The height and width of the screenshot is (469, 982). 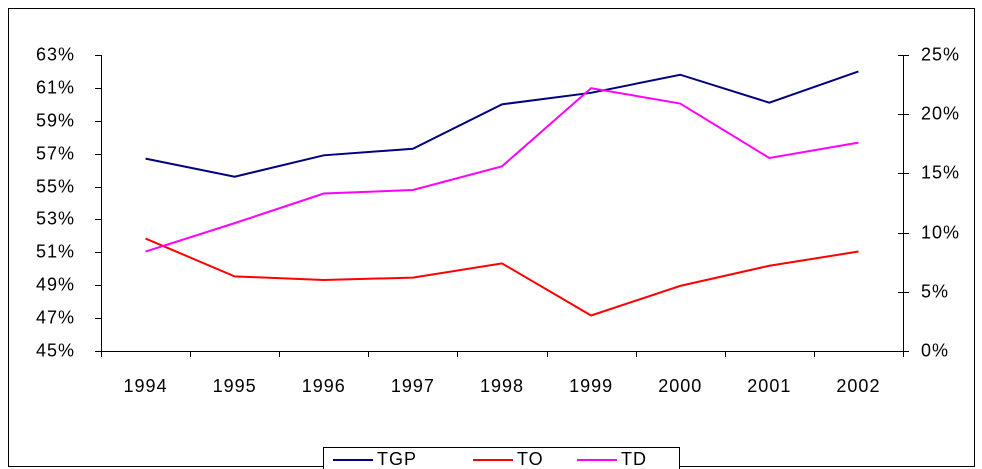 What do you see at coordinates (55, 186) in the screenshot?
I see `y-tick-label: 55%` at bounding box center [55, 186].